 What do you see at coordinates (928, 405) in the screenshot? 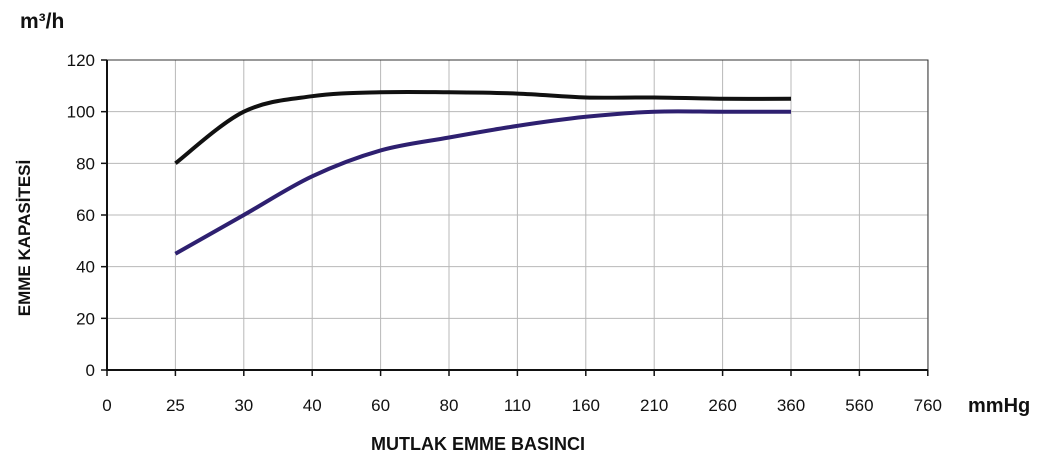
I see `x-tick-label: 760` at bounding box center [928, 405].